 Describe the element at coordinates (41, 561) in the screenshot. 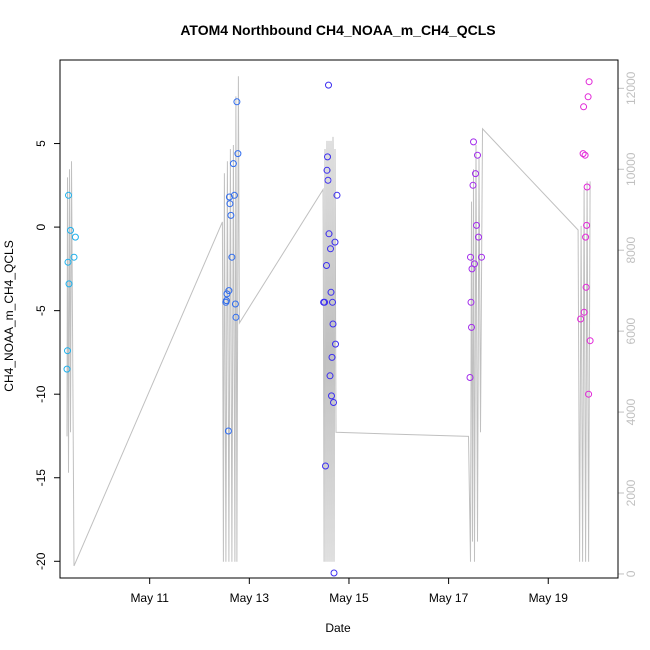

I see `y-tick-label: -20` at that location.